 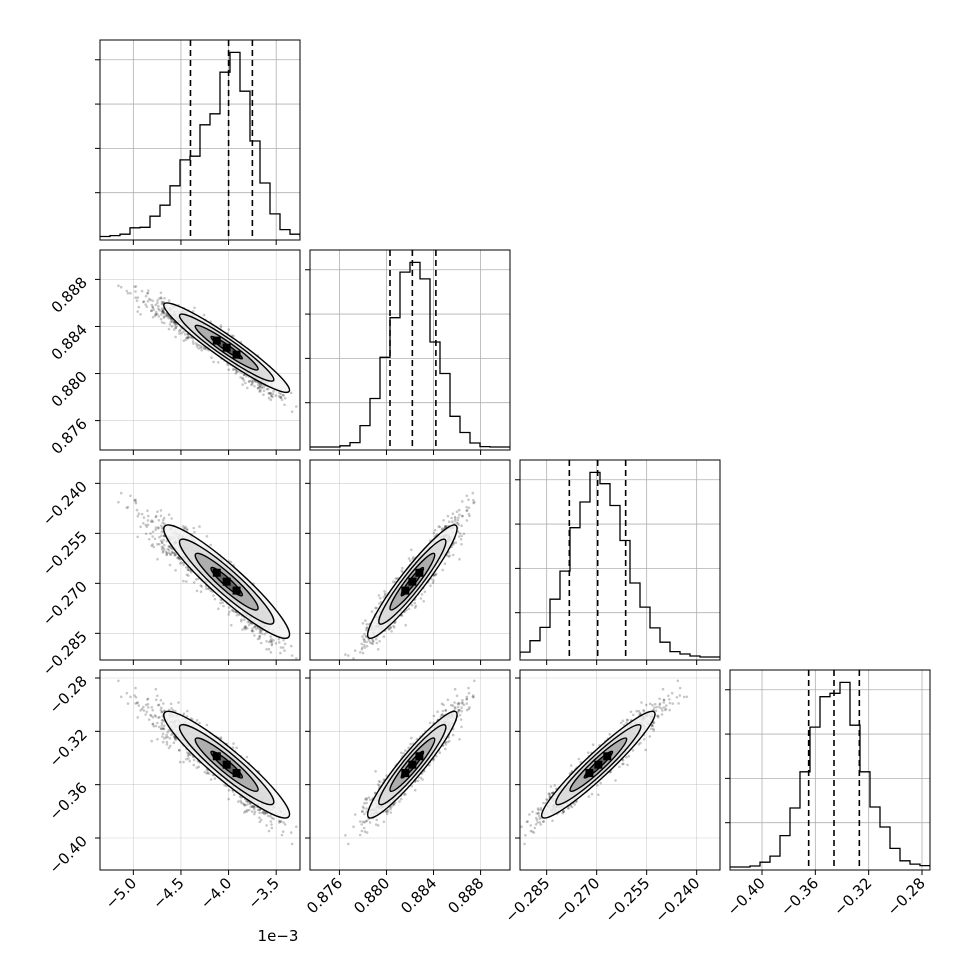 What do you see at coordinates (410, 560) in the screenshot?
I see `axes-frame` at bounding box center [410, 560].